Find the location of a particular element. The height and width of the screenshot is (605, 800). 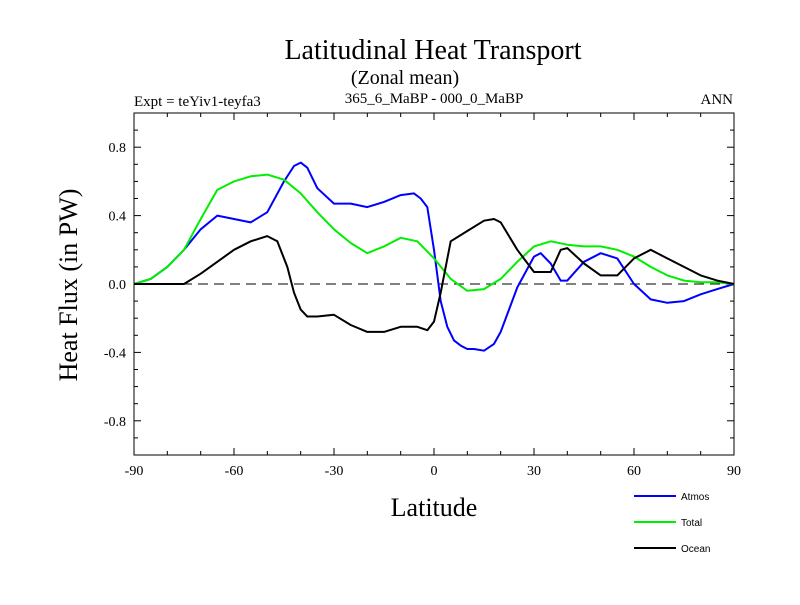

x-tick-label: 60 is located at coordinates (634, 471).